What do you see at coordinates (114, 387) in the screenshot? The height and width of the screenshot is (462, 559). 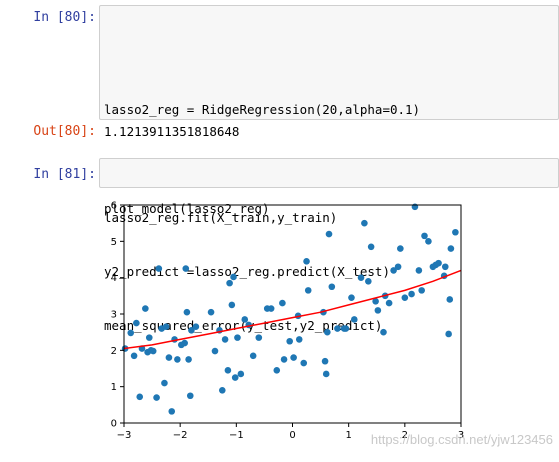 I see `y-tick-label: 1` at bounding box center [114, 387].